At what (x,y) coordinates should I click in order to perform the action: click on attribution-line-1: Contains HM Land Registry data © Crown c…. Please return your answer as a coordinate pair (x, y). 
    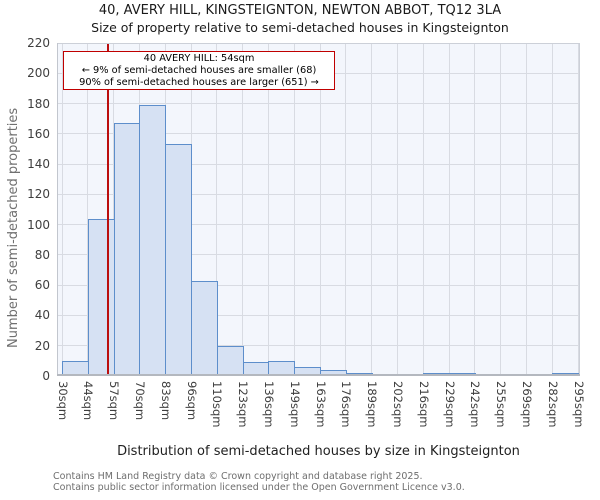
    Looking at the image, I should click on (238, 476).